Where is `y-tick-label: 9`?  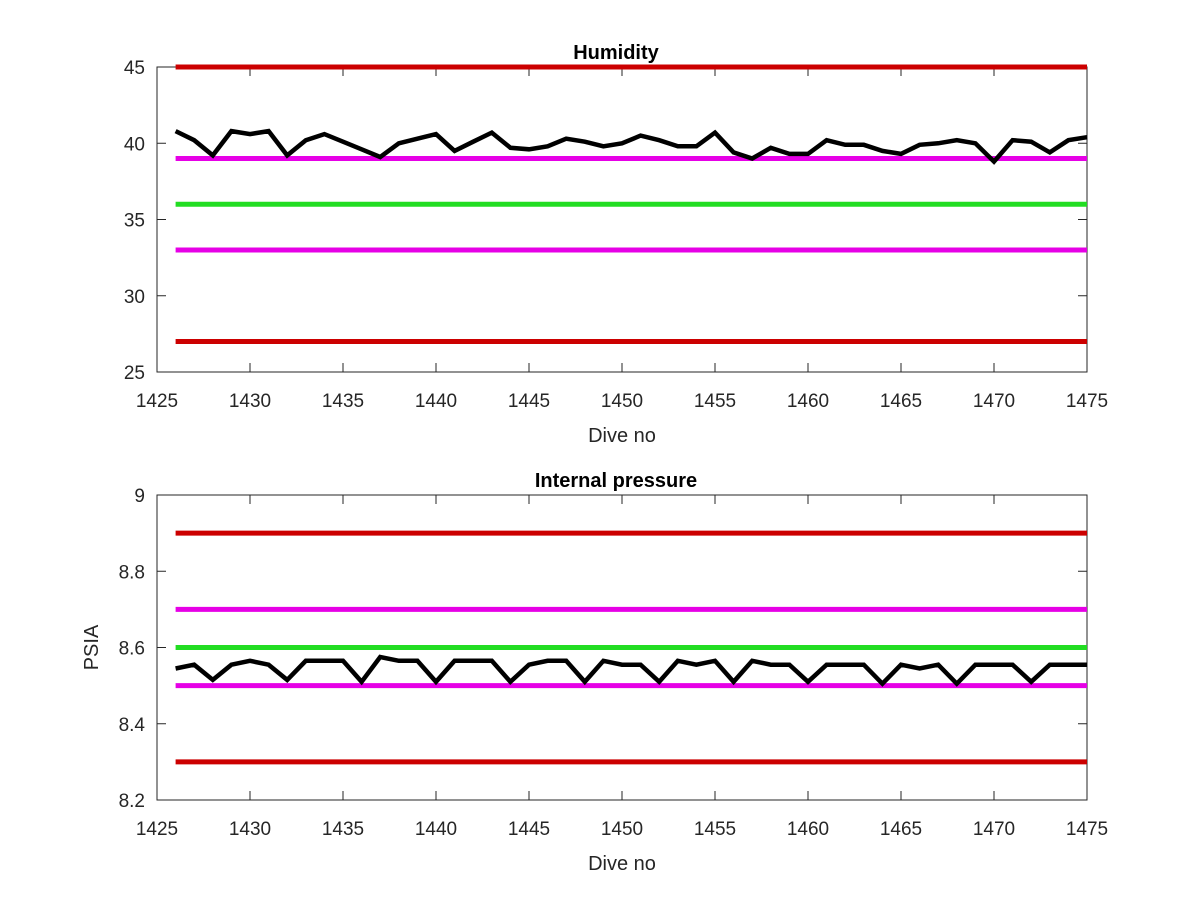
y-tick-label: 9 is located at coordinates (139, 496).